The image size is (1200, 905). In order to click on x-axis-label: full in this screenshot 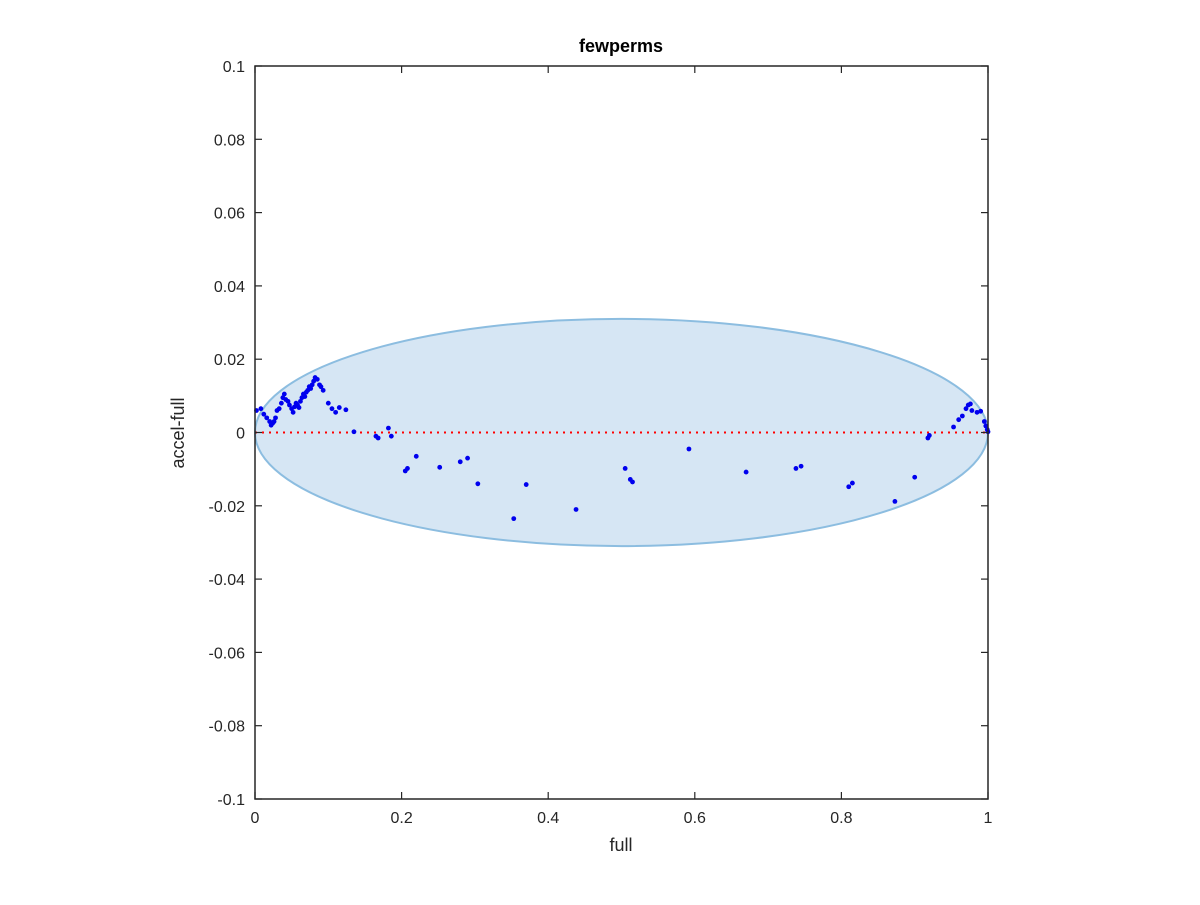, I will do `click(620, 845)`.